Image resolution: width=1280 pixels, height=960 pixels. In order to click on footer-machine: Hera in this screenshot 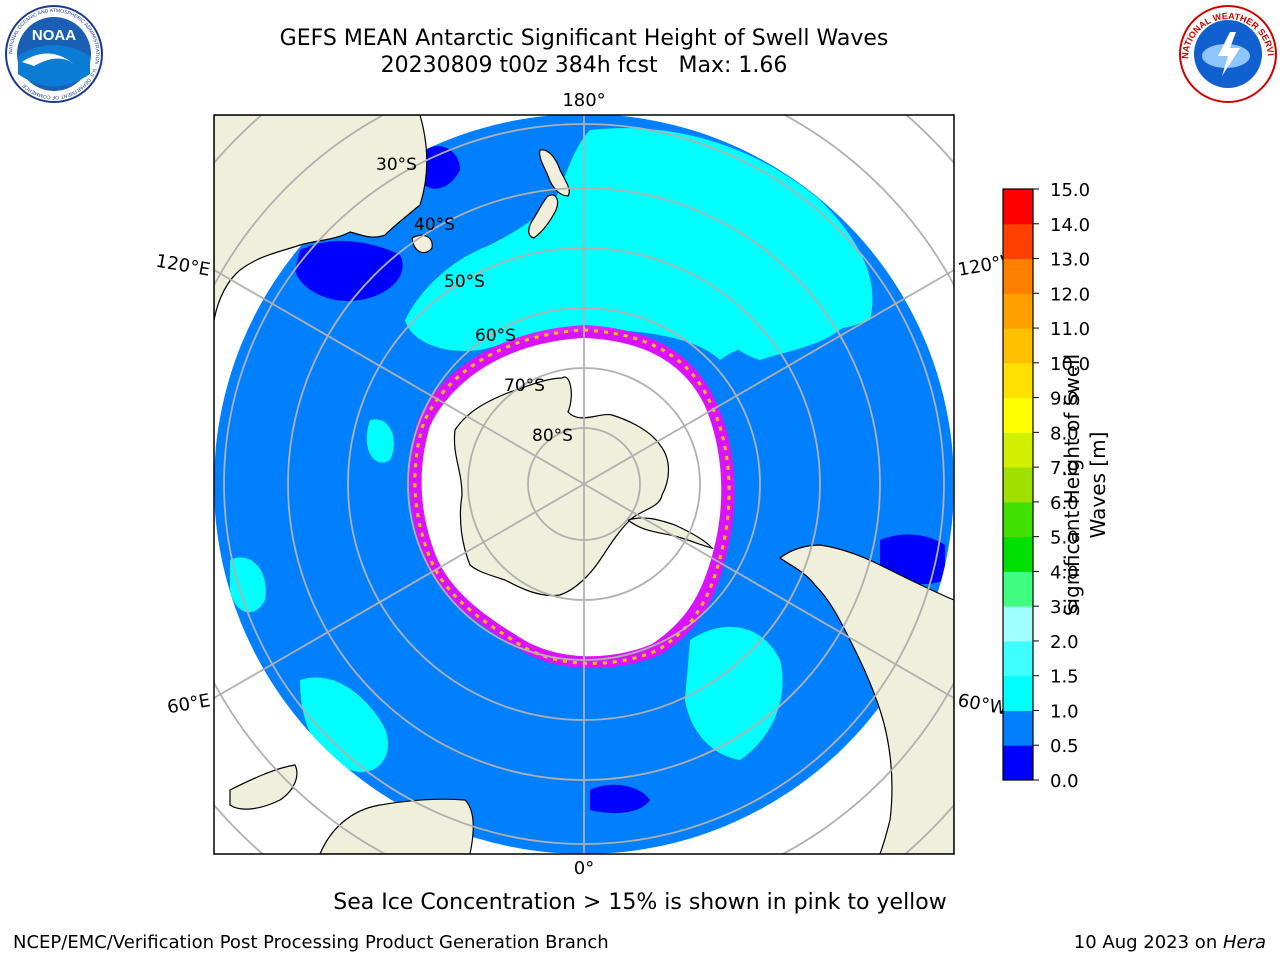, I will do `click(1244, 942)`.